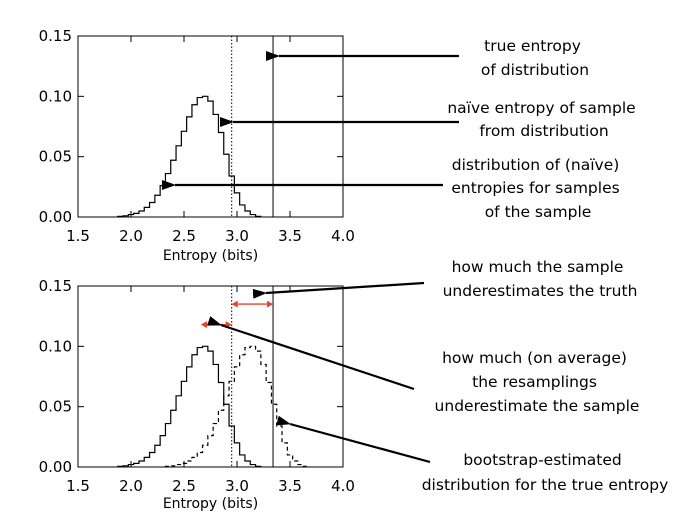 The width and height of the screenshot is (692, 519). Describe the element at coordinates (535, 58) in the screenshot. I see `note-true-entropy: true entropy of distribution` at that location.